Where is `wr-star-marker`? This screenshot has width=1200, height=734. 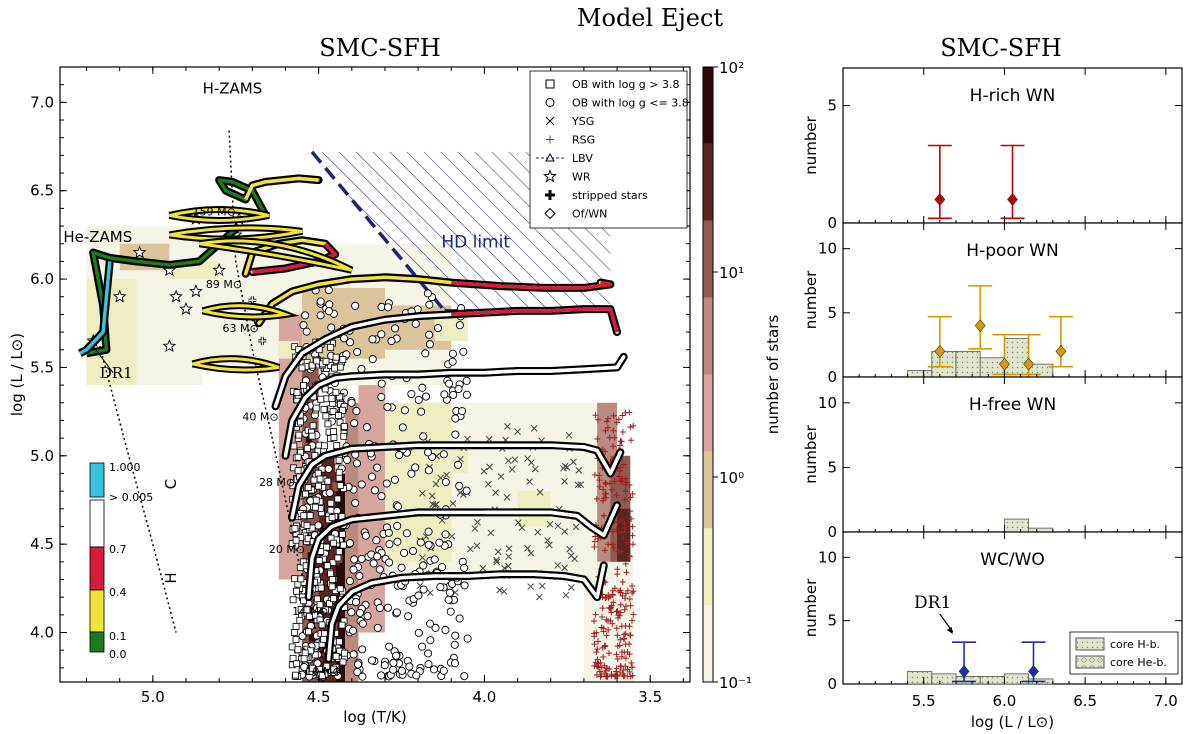 wr-star-marker is located at coordinates (169, 345).